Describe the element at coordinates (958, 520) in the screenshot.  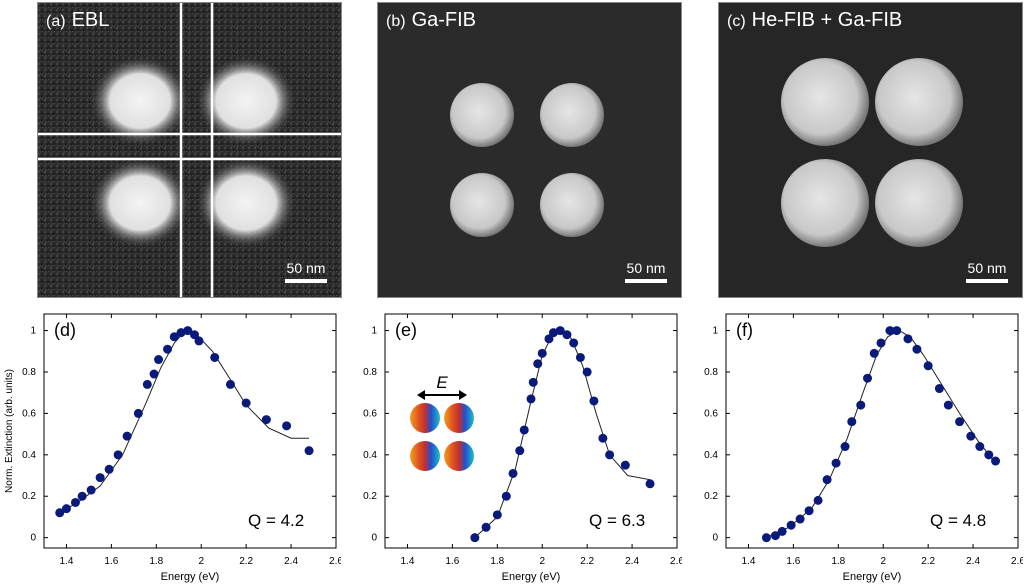
I see `q-annotation: Q = 4.8` at that location.